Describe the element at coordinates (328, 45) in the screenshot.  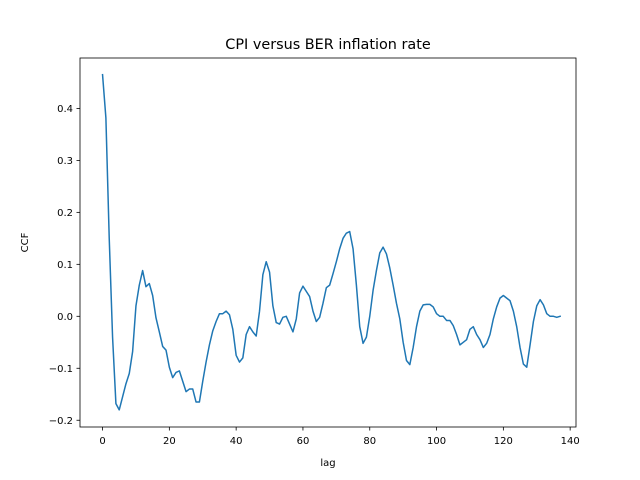
I see `chart-title: CPI versus BER inflation rate` at that location.